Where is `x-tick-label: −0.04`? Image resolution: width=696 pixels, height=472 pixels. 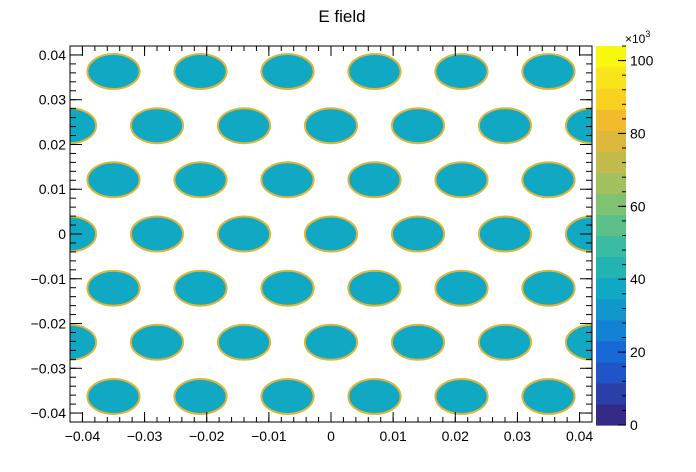
x-tick-label: −0.04 is located at coordinates (83, 436).